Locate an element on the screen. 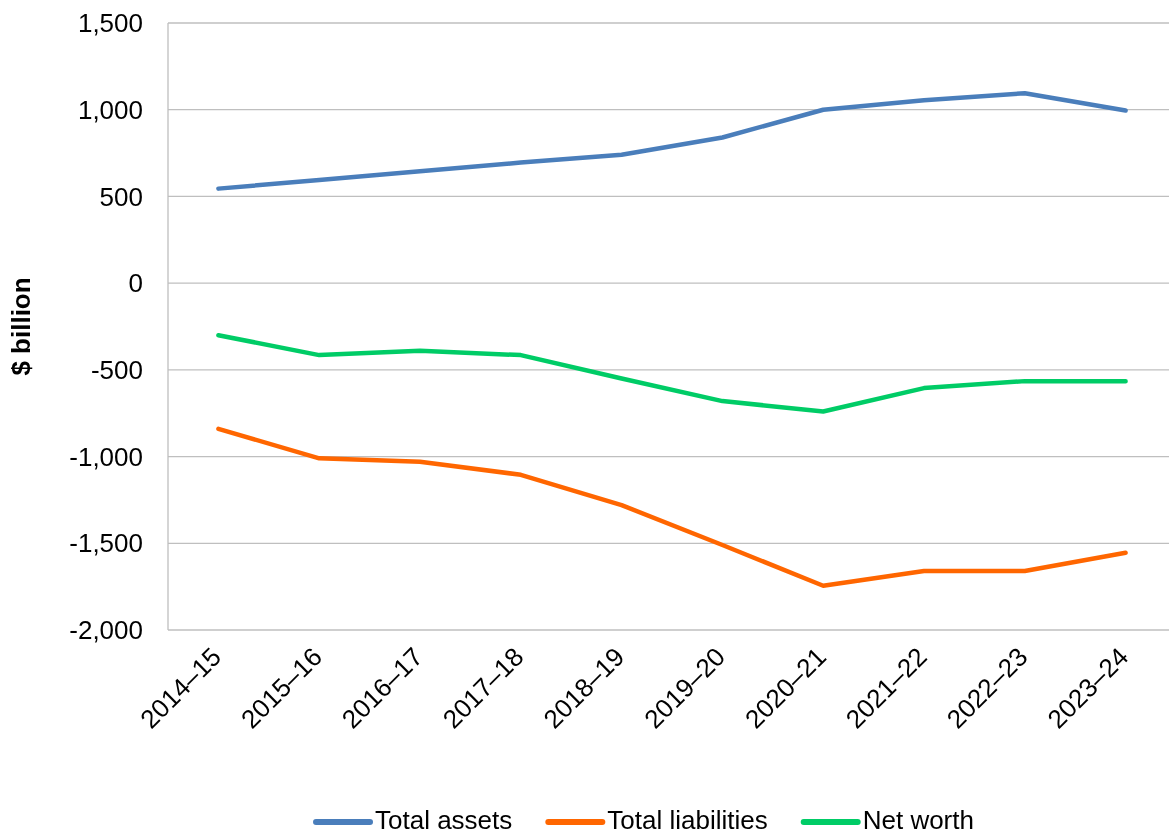 The image size is (1169, 834). y-tick-label: -1,500 is located at coordinates (106, 543).